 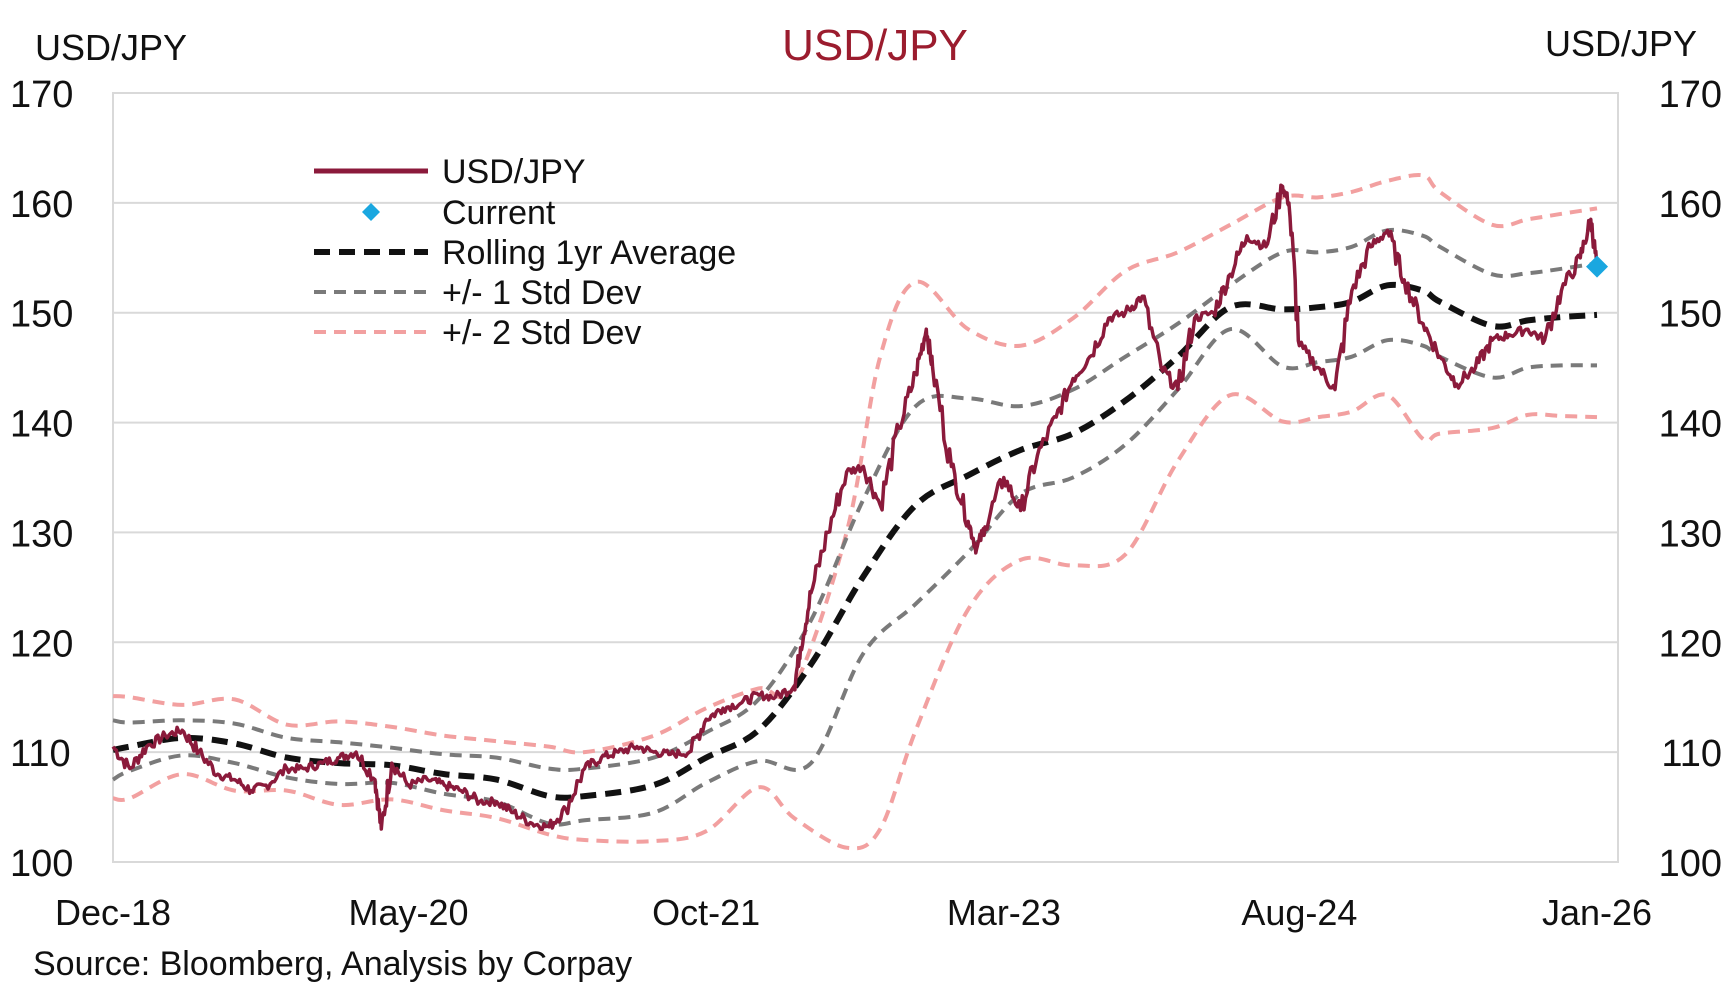 What do you see at coordinates (1690, 864) in the screenshot?
I see `y-tick-right-100: 100` at bounding box center [1690, 864].